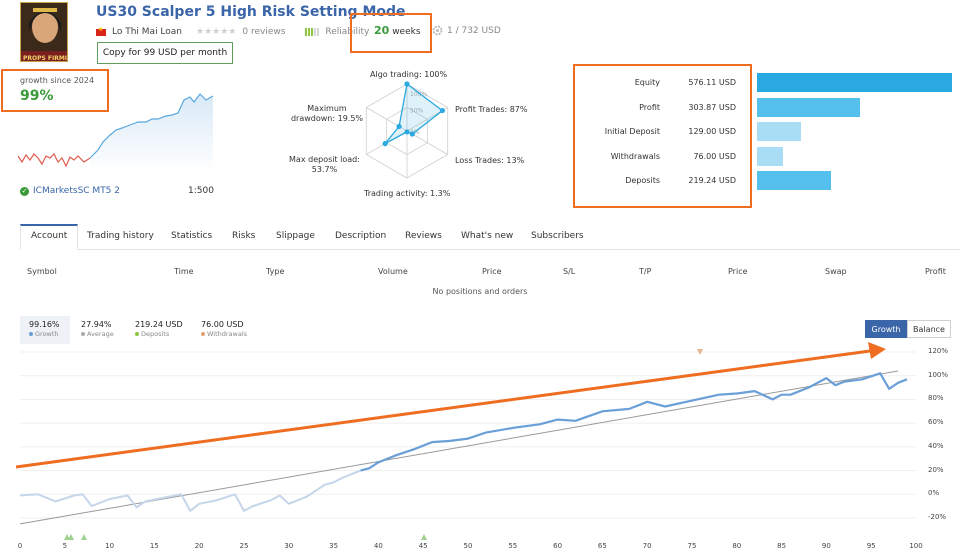 Image resolution: width=960 pixels, height=555 pixels. Describe the element at coordinates (244, 236) in the screenshot. I see `tab-risks: Risks` at that location.